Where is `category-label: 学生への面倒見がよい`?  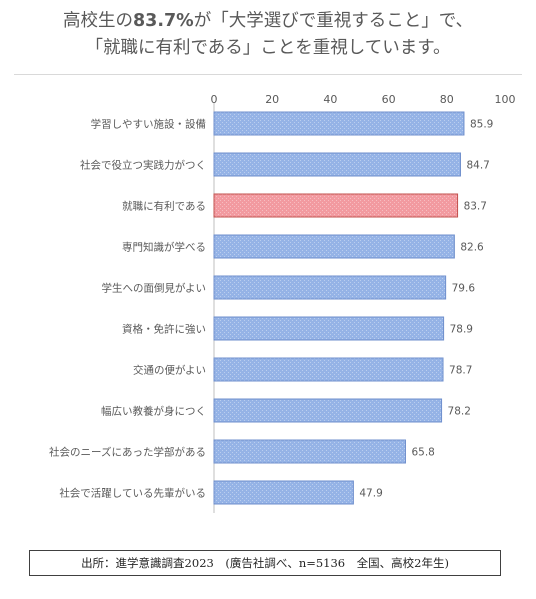 category-label: 学生への面倒見がよい is located at coordinates (154, 288).